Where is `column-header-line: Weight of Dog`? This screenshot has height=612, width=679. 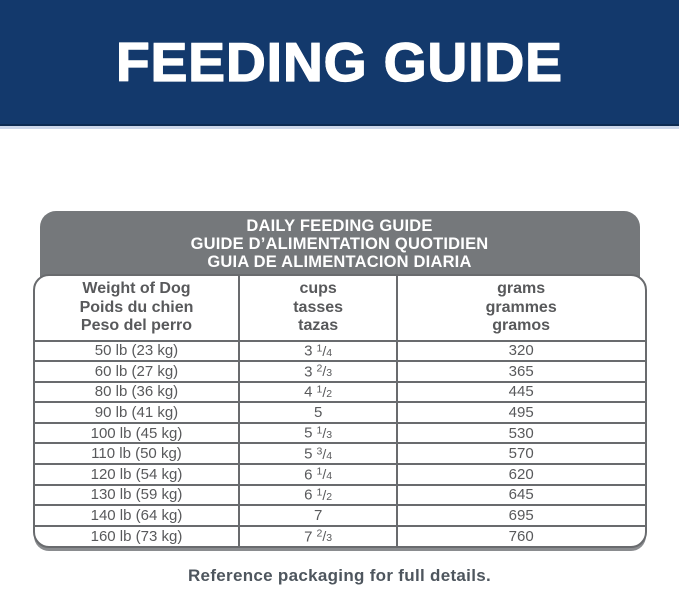
column-header-line: Weight of Dog is located at coordinates (136, 288).